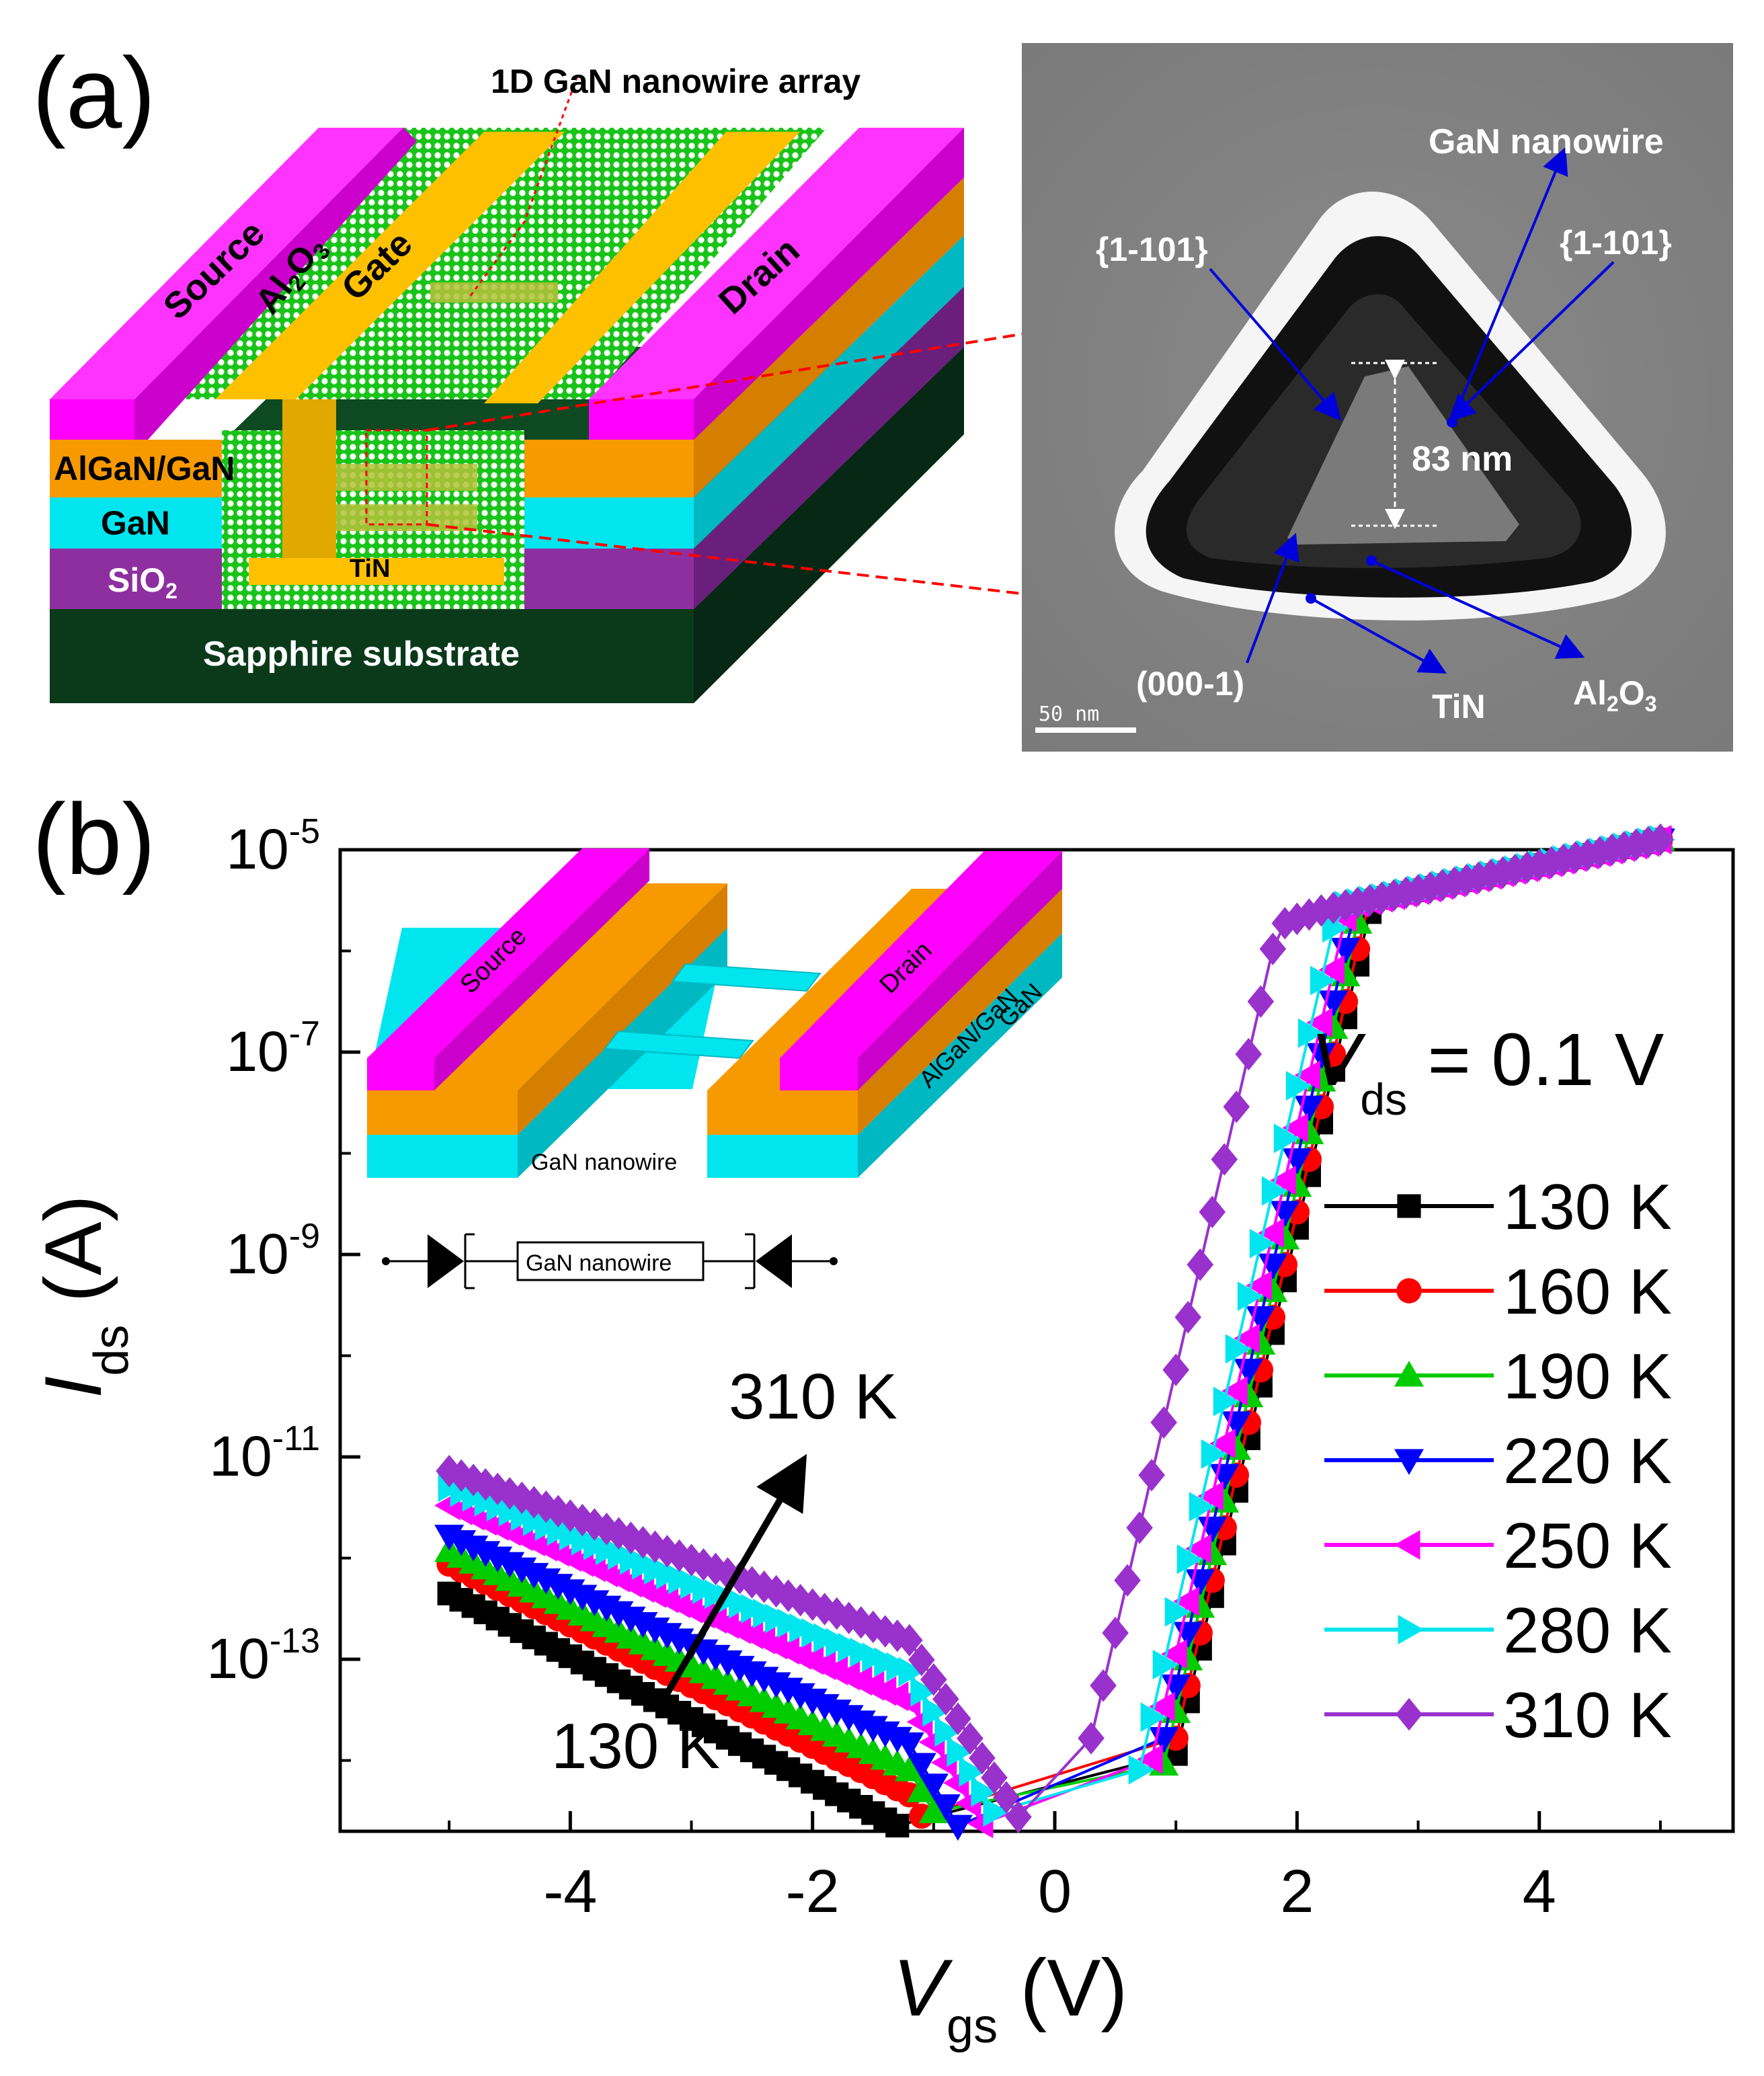  Describe the element at coordinates (1311, 598) in the screenshot. I see `dot-tin` at that location.